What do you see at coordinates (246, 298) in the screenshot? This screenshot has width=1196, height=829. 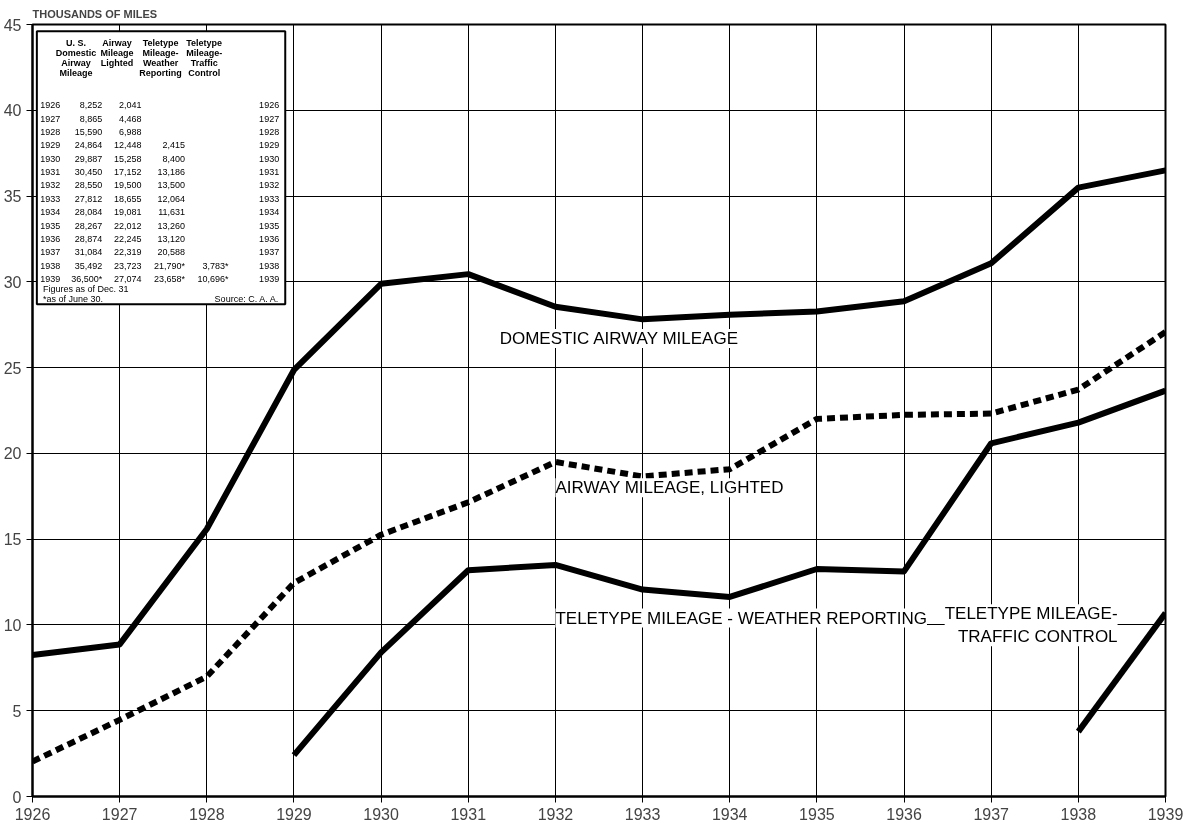 I see `annotation: Source: C. A. A.` at bounding box center [246, 298].